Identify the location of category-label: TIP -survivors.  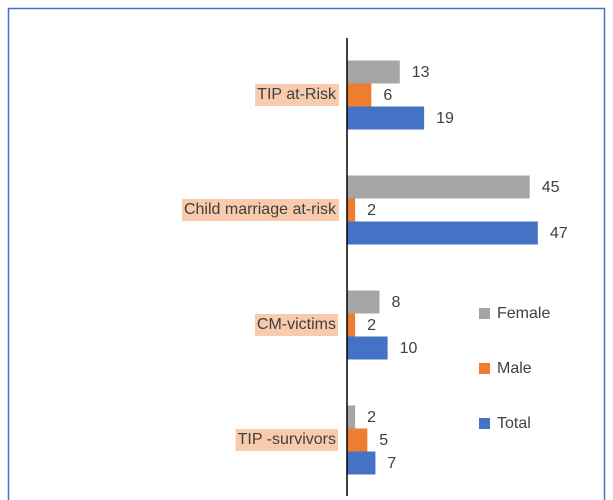
(287, 439).